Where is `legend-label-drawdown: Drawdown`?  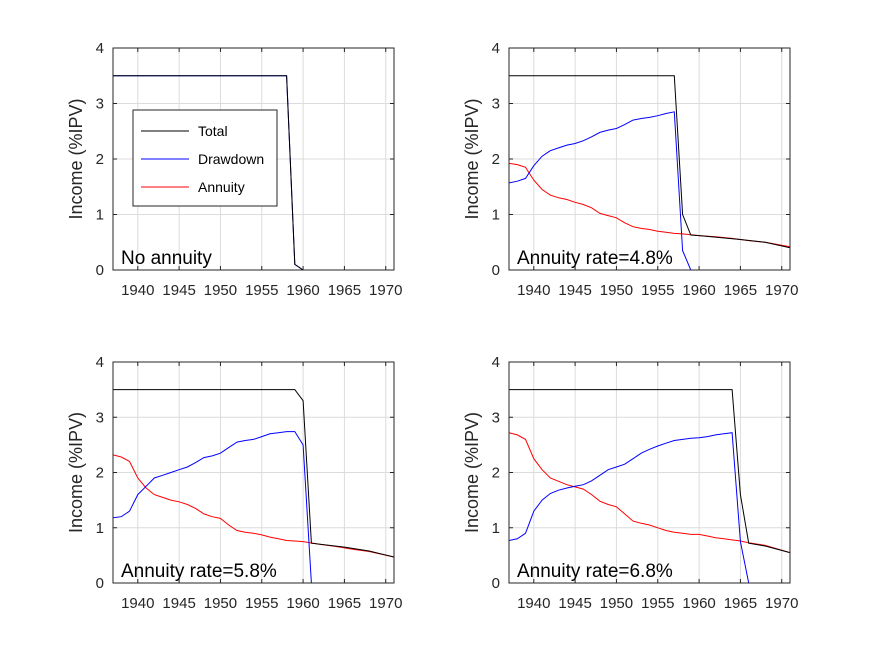 legend-label-drawdown: Drawdown is located at coordinates (231, 159).